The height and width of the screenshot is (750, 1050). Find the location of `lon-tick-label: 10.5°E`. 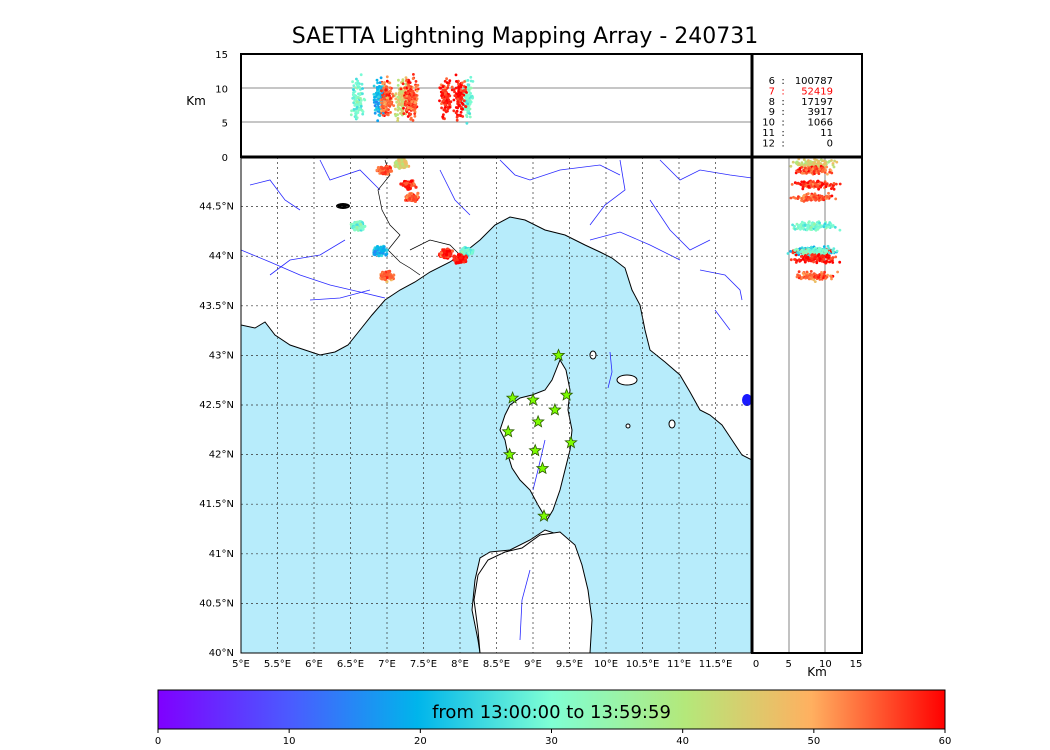

lon-tick-label: 10.5°E is located at coordinates (643, 664).